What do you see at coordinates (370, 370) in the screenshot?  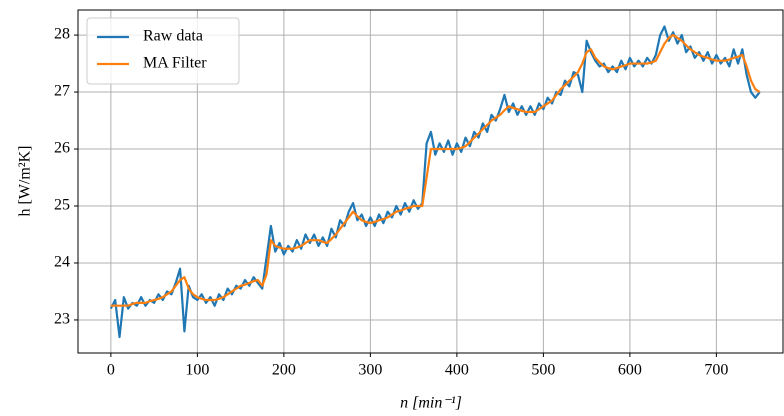 I see `x-tick-label: 300` at bounding box center [370, 370].